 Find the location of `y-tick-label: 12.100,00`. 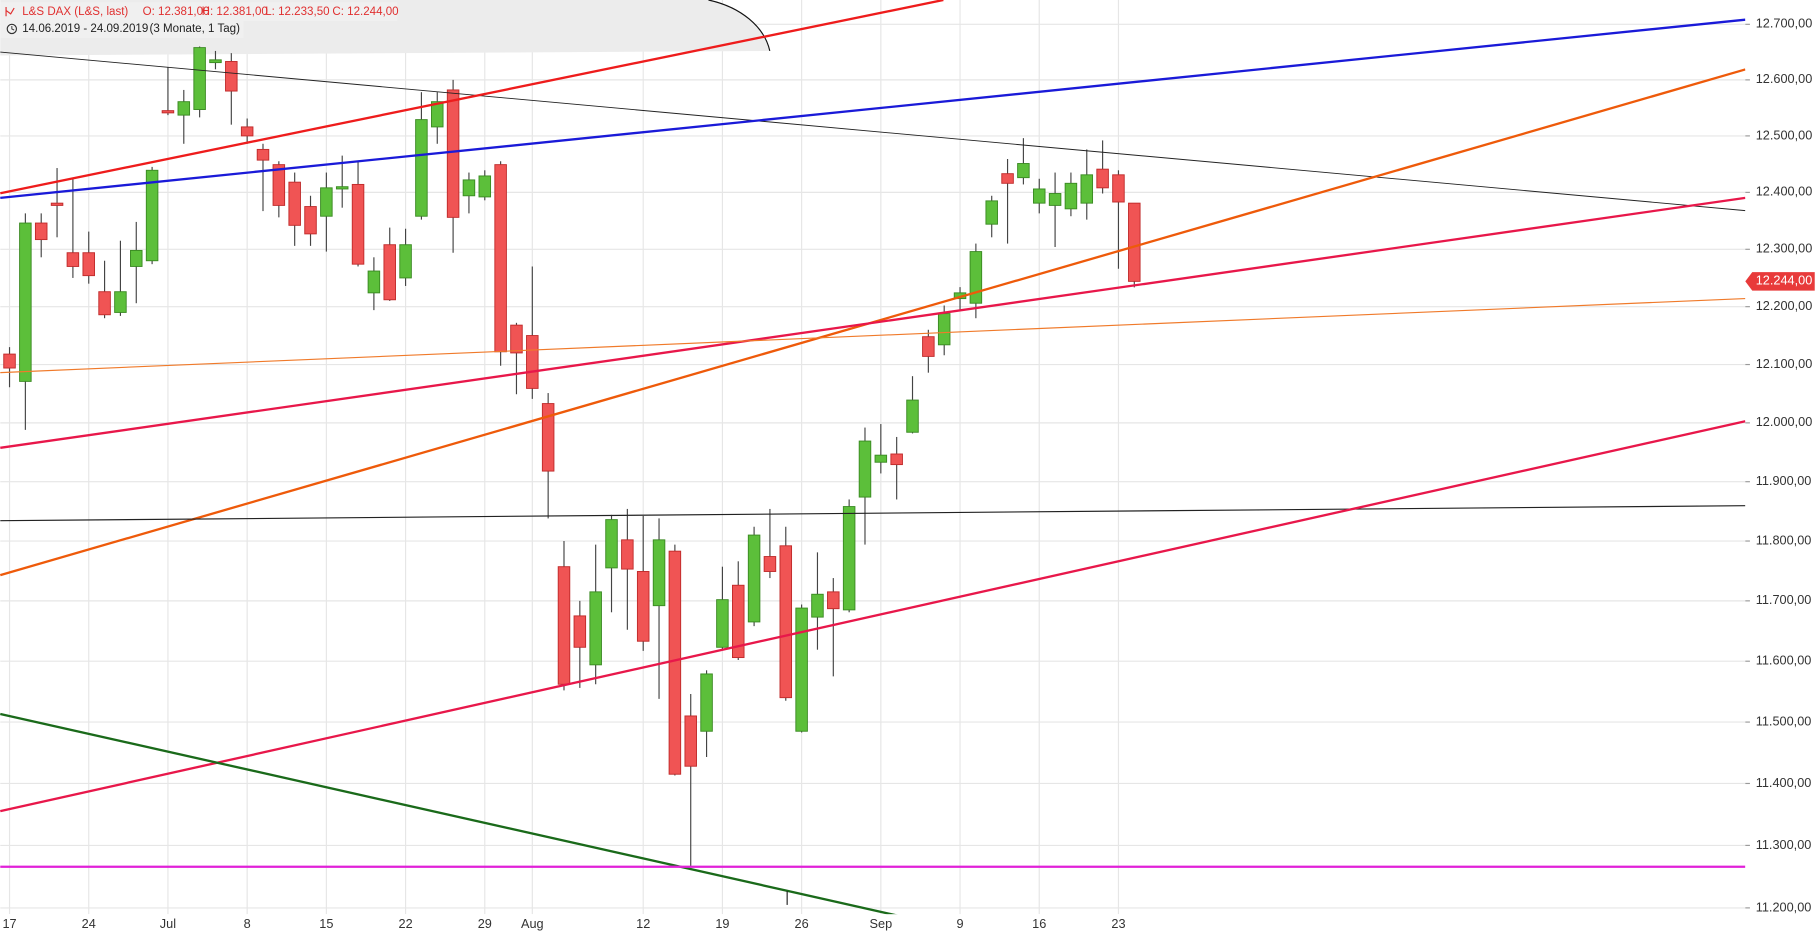

y-tick-label: 12.100,00 is located at coordinates (1784, 363).